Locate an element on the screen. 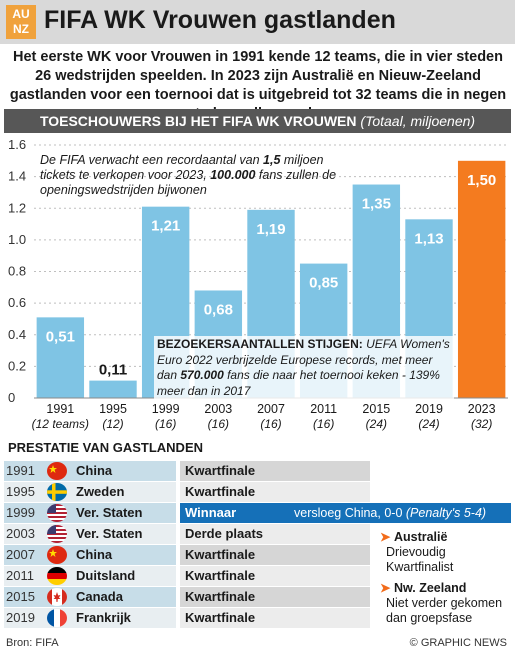  host-note-australia: ➤ Australië Drievoudig Kwartfinalist is located at coordinates (416, 552).